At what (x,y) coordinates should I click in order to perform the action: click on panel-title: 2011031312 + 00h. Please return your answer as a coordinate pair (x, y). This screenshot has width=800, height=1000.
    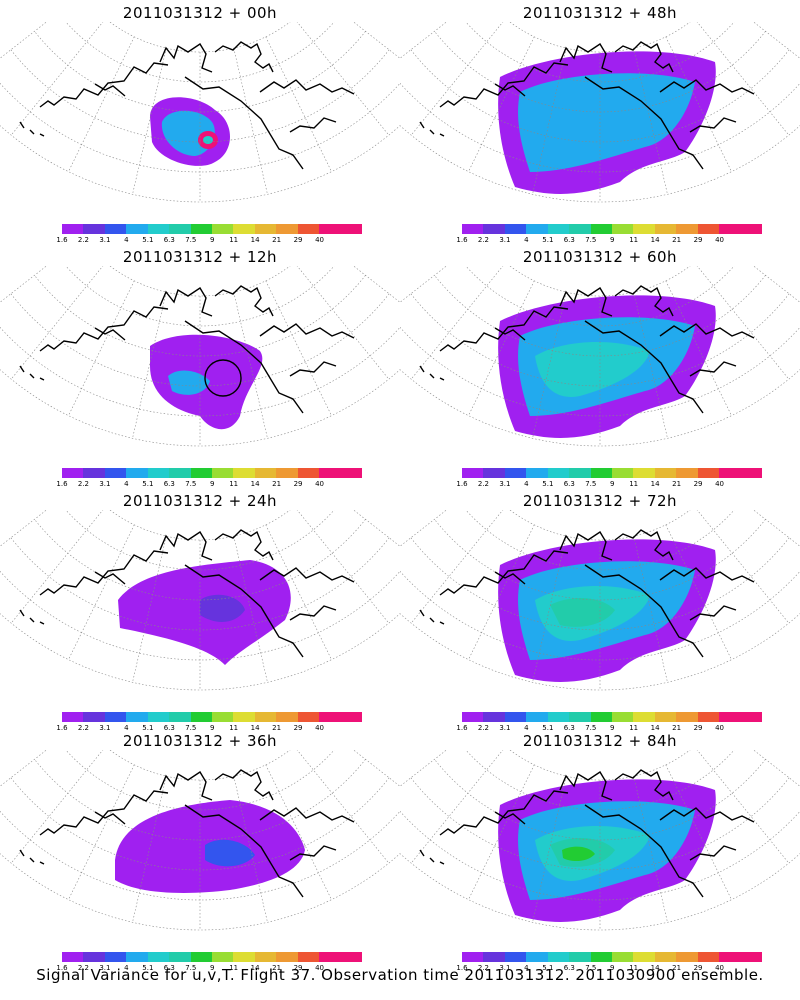
    Looking at the image, I should click on (200, 13).